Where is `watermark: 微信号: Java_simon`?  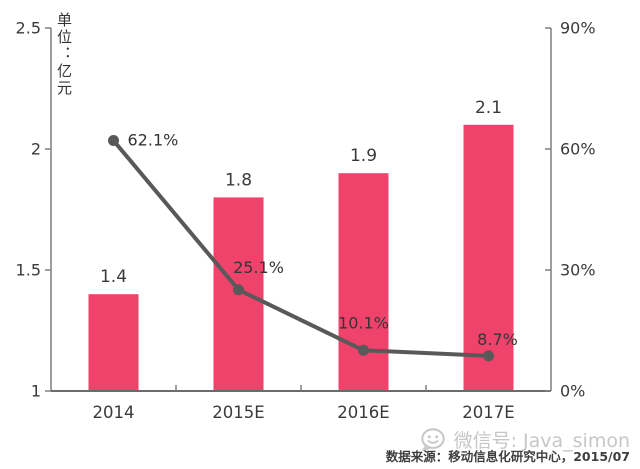
watermark: 微信号: Java_simon is located at coordinates (524, 439).